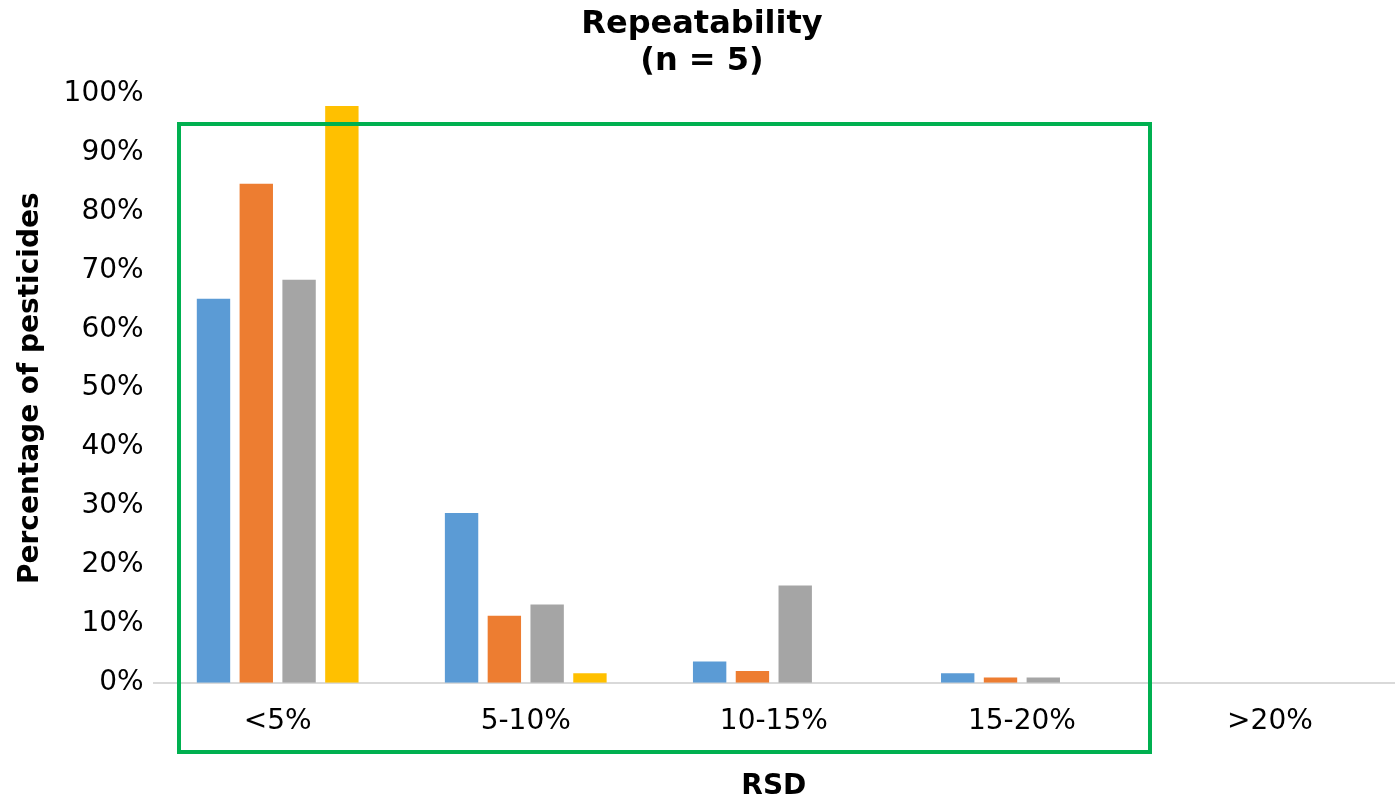 The width and height of the screenshot is (1396, 808). I want to click on y-tick-label: 90%, so click(112, 150).